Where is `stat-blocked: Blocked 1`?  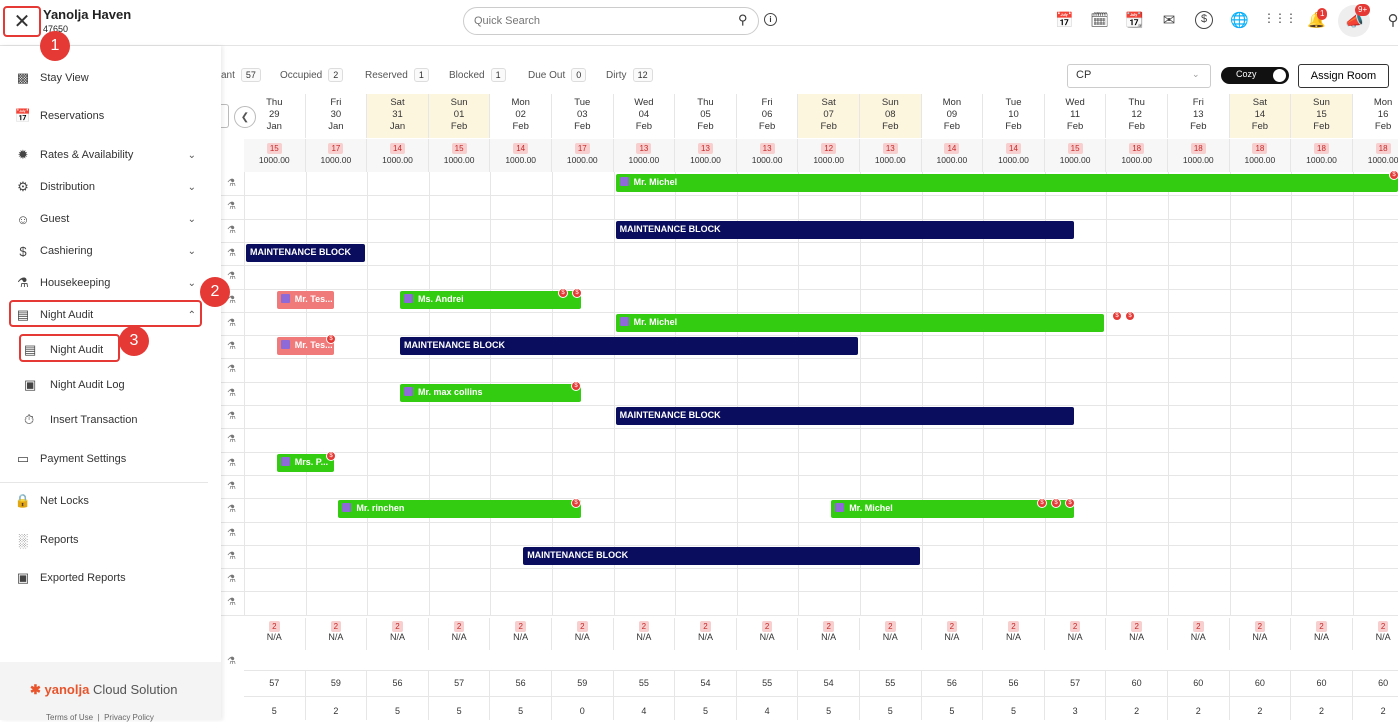 stat-blocked: Blocked 1 is located at coordinates (477, 75).